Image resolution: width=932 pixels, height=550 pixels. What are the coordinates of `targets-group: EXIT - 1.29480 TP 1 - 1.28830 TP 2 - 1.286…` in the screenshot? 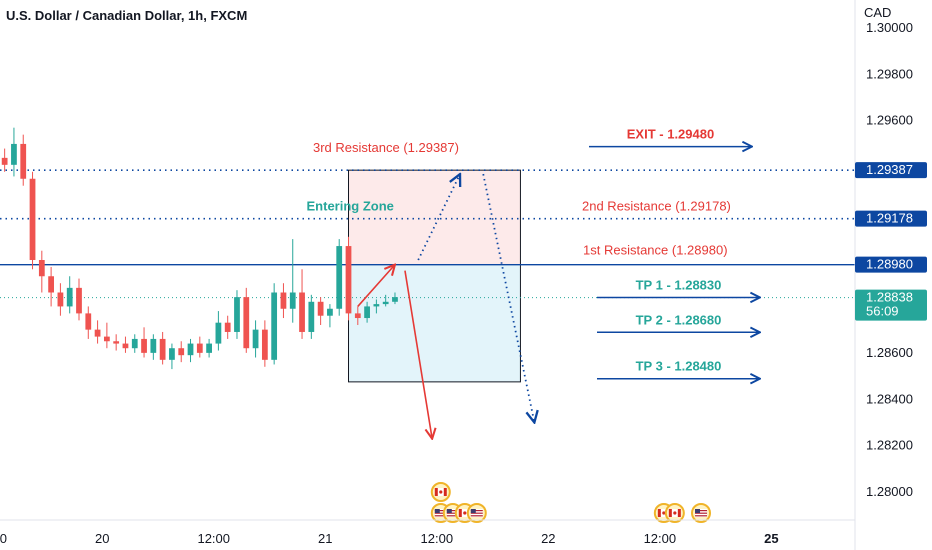 It's located at (674, 253).